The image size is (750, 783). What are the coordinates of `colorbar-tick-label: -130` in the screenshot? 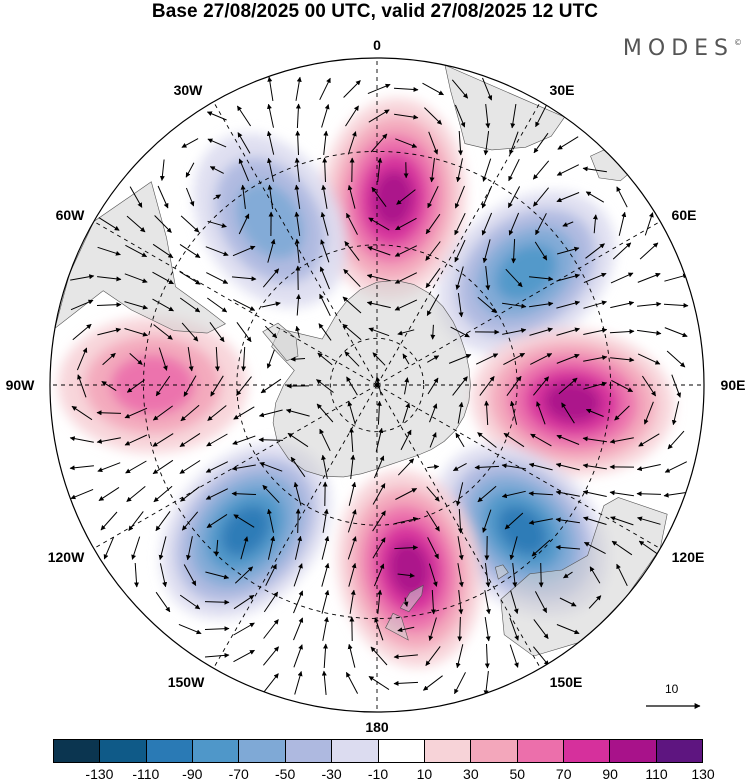 It's located at (99, 774).